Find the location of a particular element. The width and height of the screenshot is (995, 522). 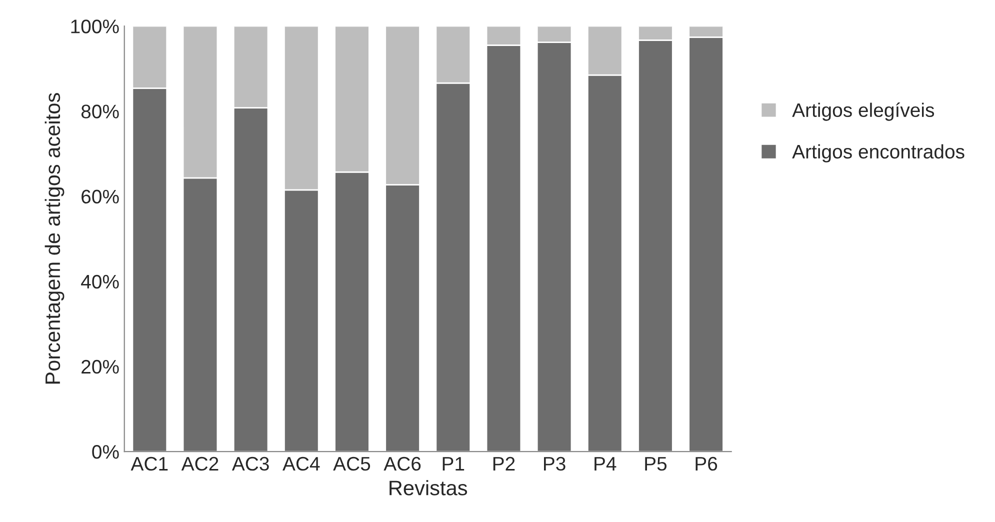

x-tick-label: P5 is located at coordinates (656, 464).